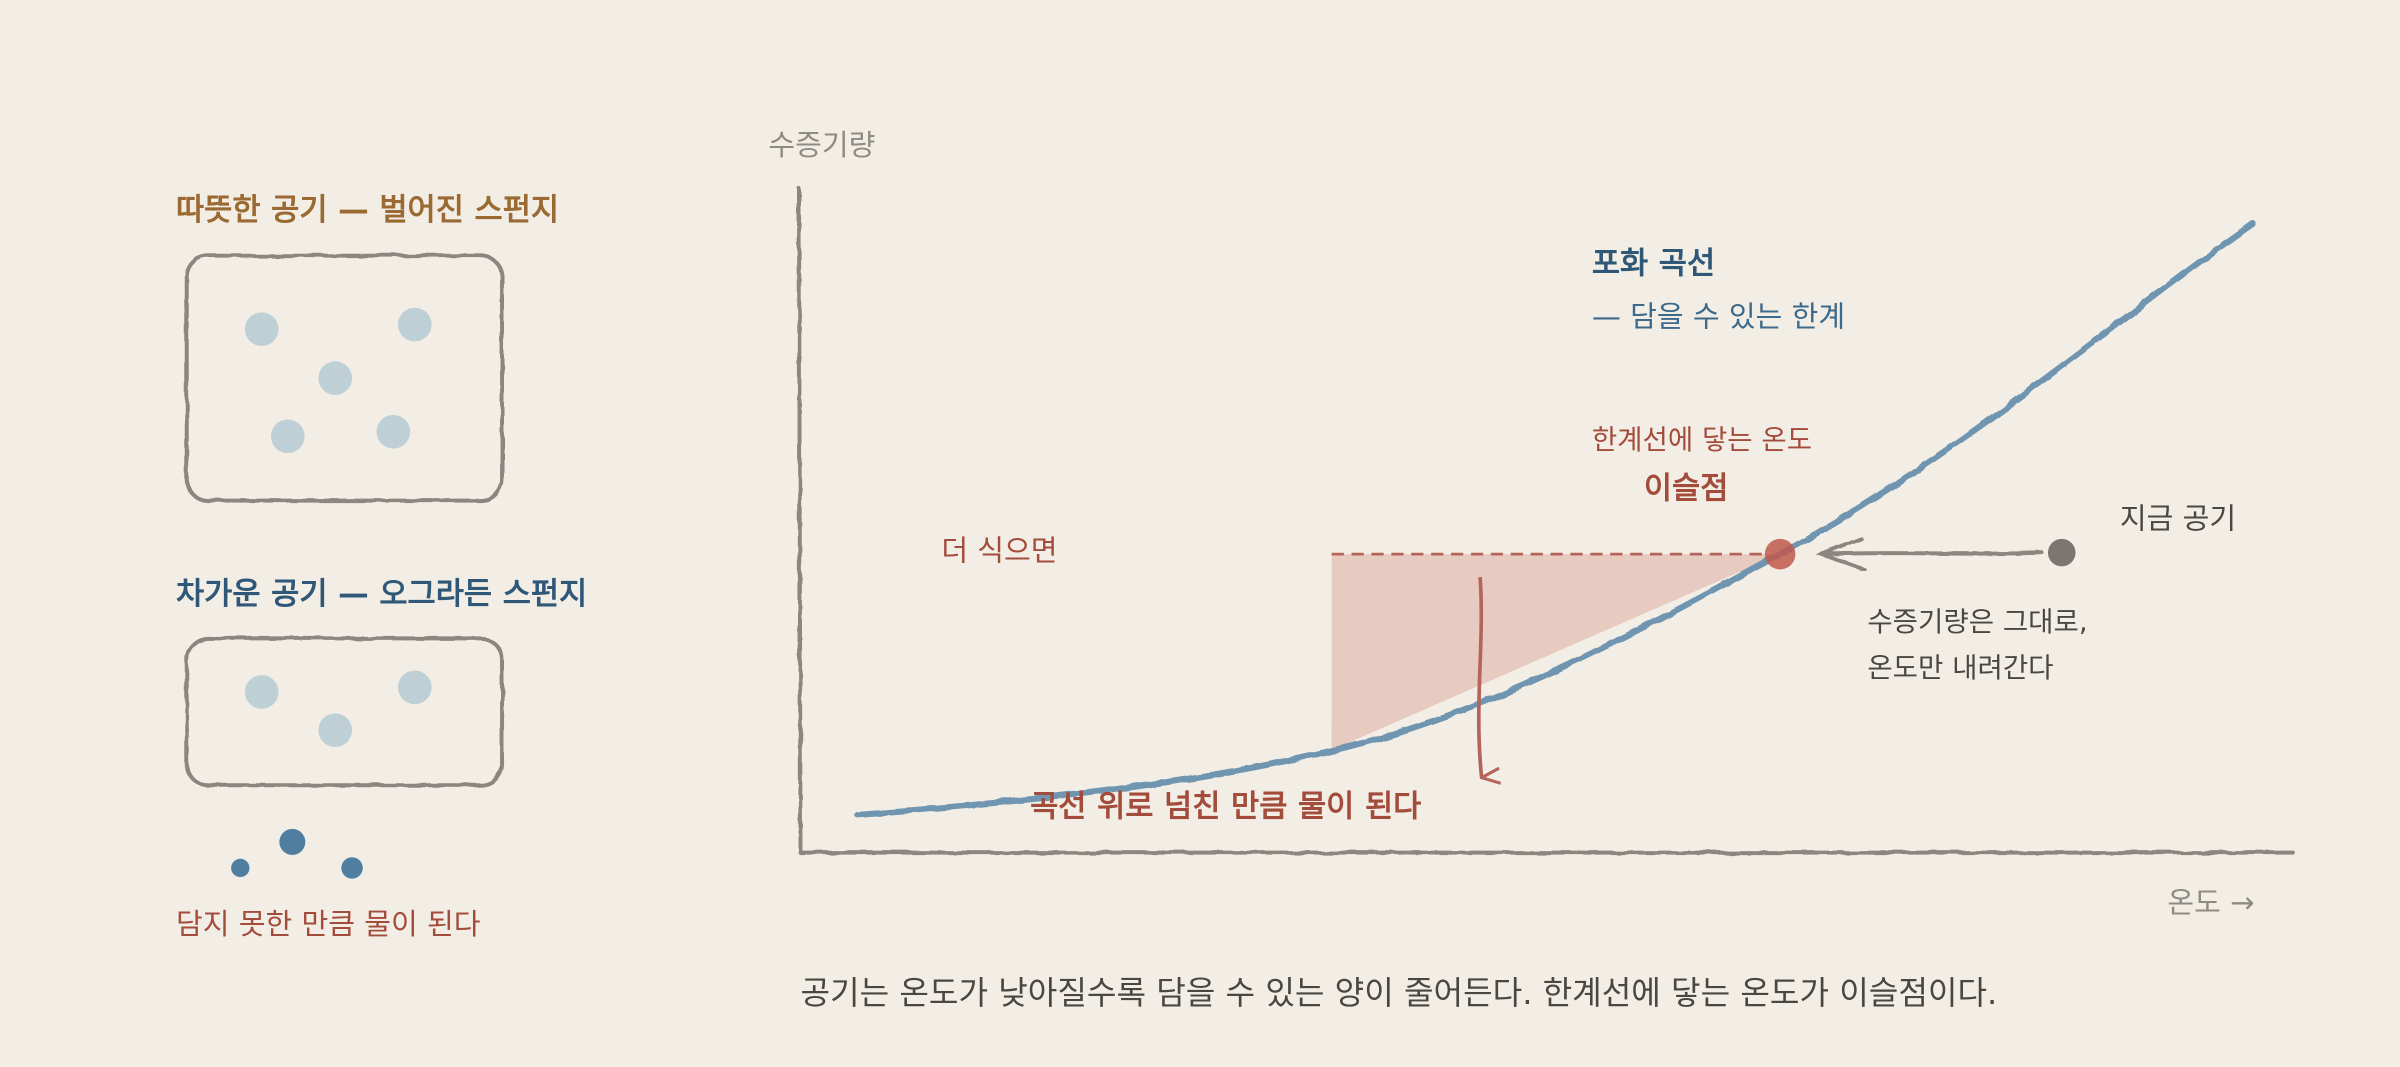  I want to click on current-air-marker, so click(2061, 552).